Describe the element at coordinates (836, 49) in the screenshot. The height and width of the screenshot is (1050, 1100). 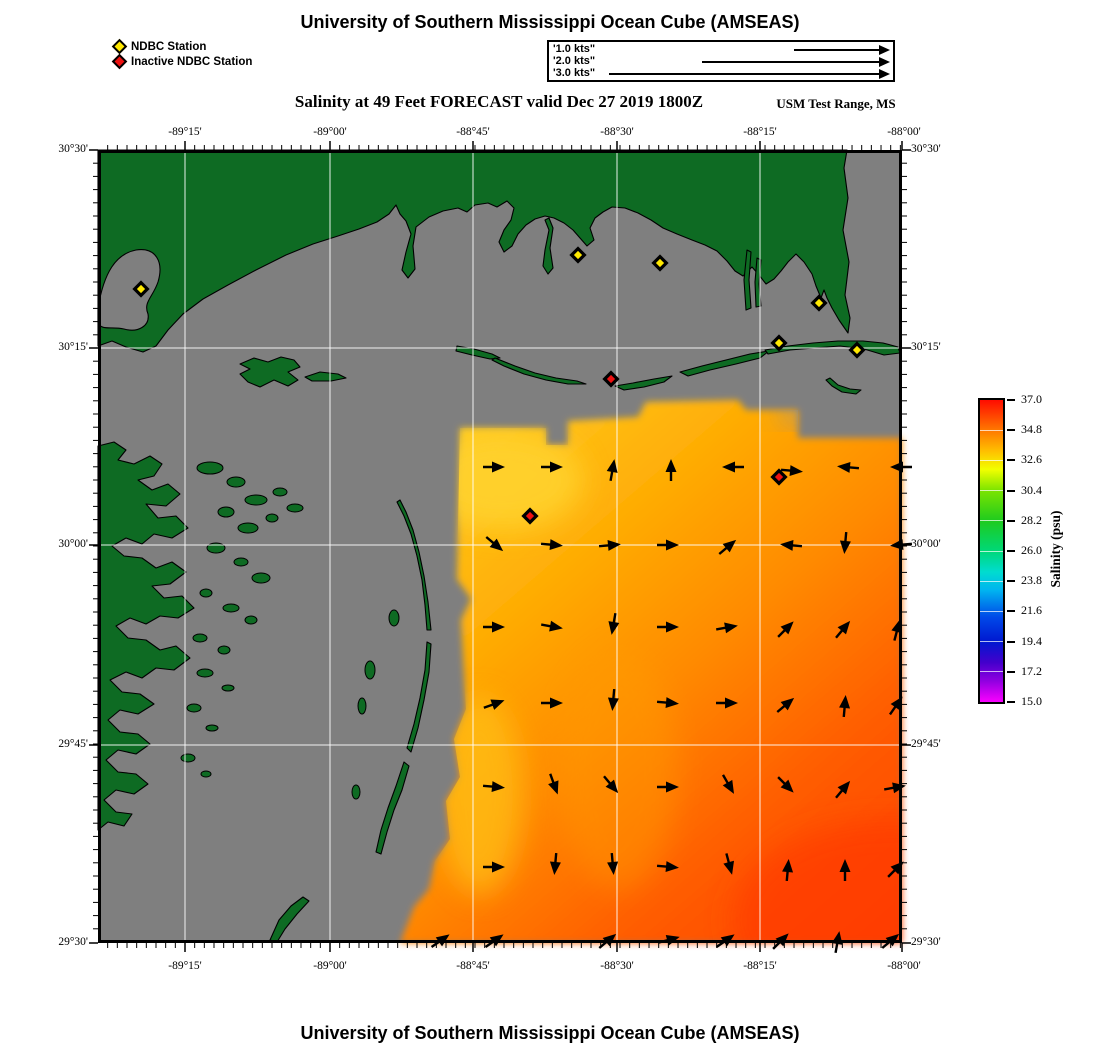
I see `scale-arrow-shaft-1kt` at that location.